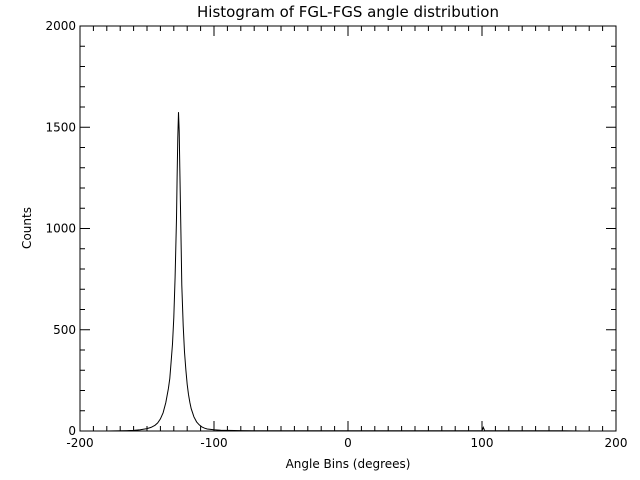 The image size is (640, 480). Describe the element at coordinates (616, 443) in the screenshot. I see `x-tick-label: 200` at that location.